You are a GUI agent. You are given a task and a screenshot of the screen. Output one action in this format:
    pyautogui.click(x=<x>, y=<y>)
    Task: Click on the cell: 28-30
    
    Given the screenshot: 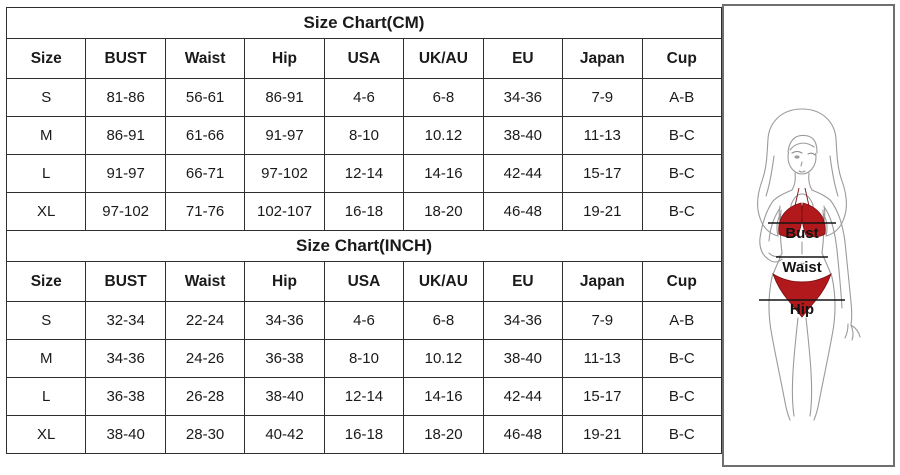 What is the action you would take?
    pyautogui.click(x=205, y=434)
    